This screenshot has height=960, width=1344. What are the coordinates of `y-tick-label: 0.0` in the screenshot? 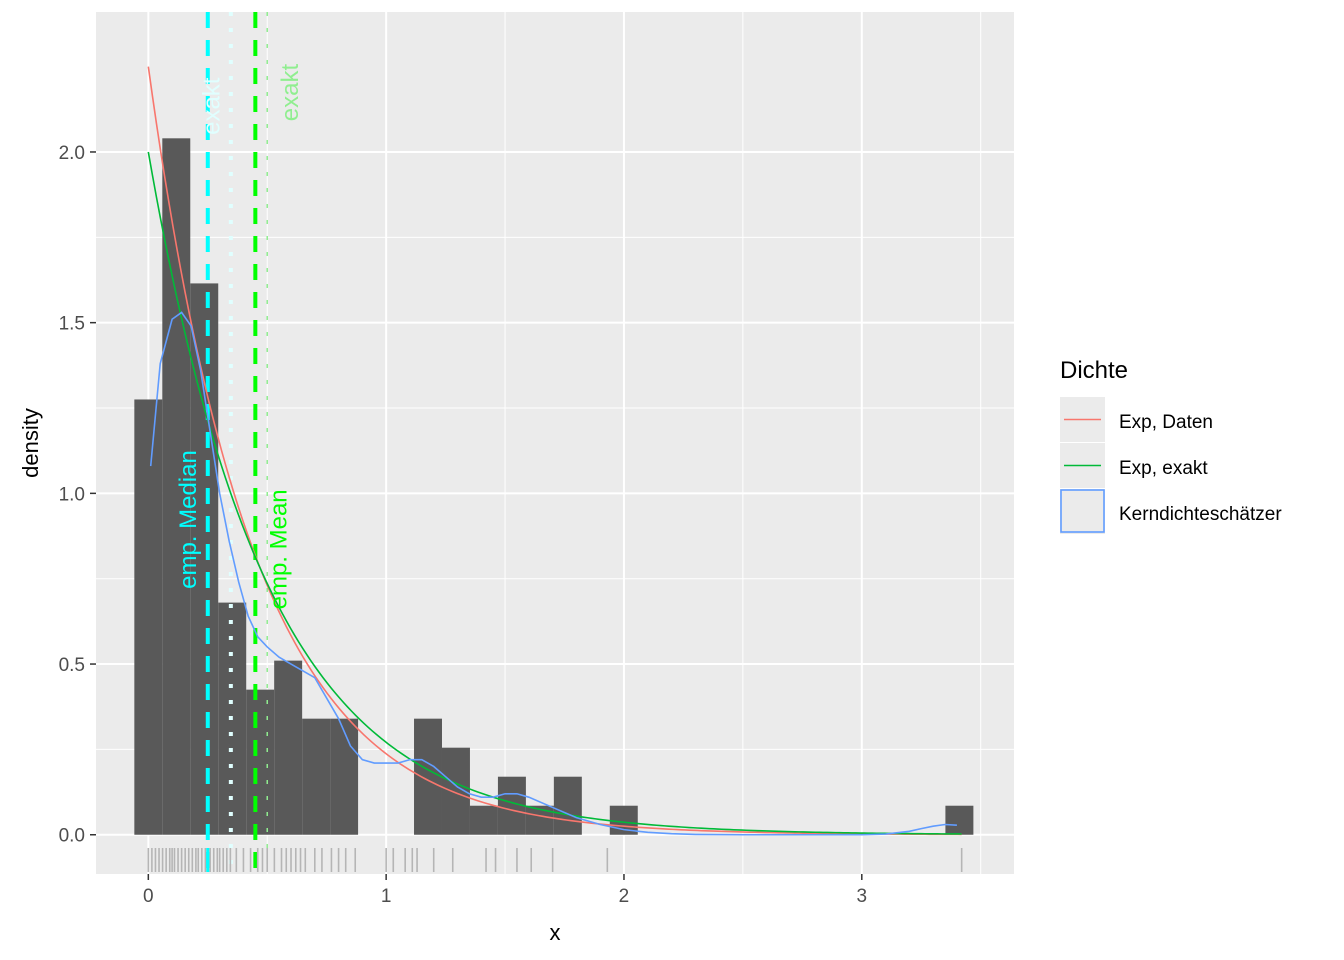 It's located at (72, 836).